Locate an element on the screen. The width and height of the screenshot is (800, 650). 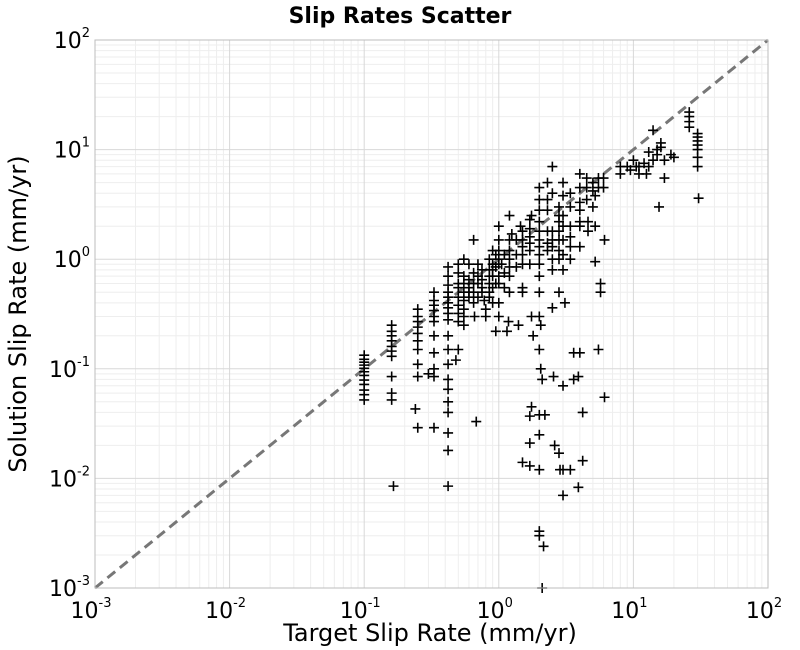
x-tick-label: 10⁻² is located at coordinates (225, 610).